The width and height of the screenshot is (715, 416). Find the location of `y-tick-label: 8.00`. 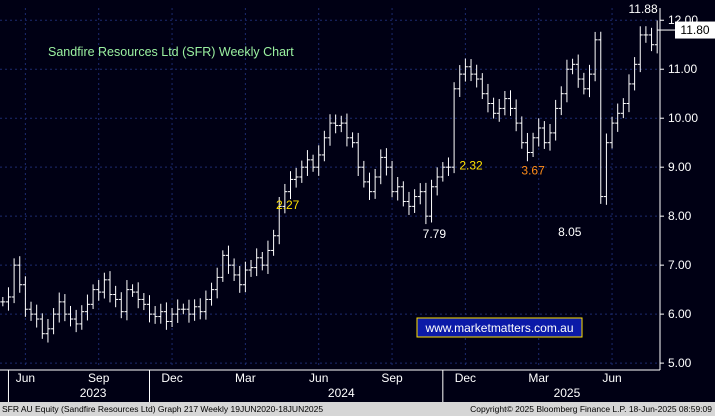

y-tick-label: 8.00 is located at coordinates (680, 216).